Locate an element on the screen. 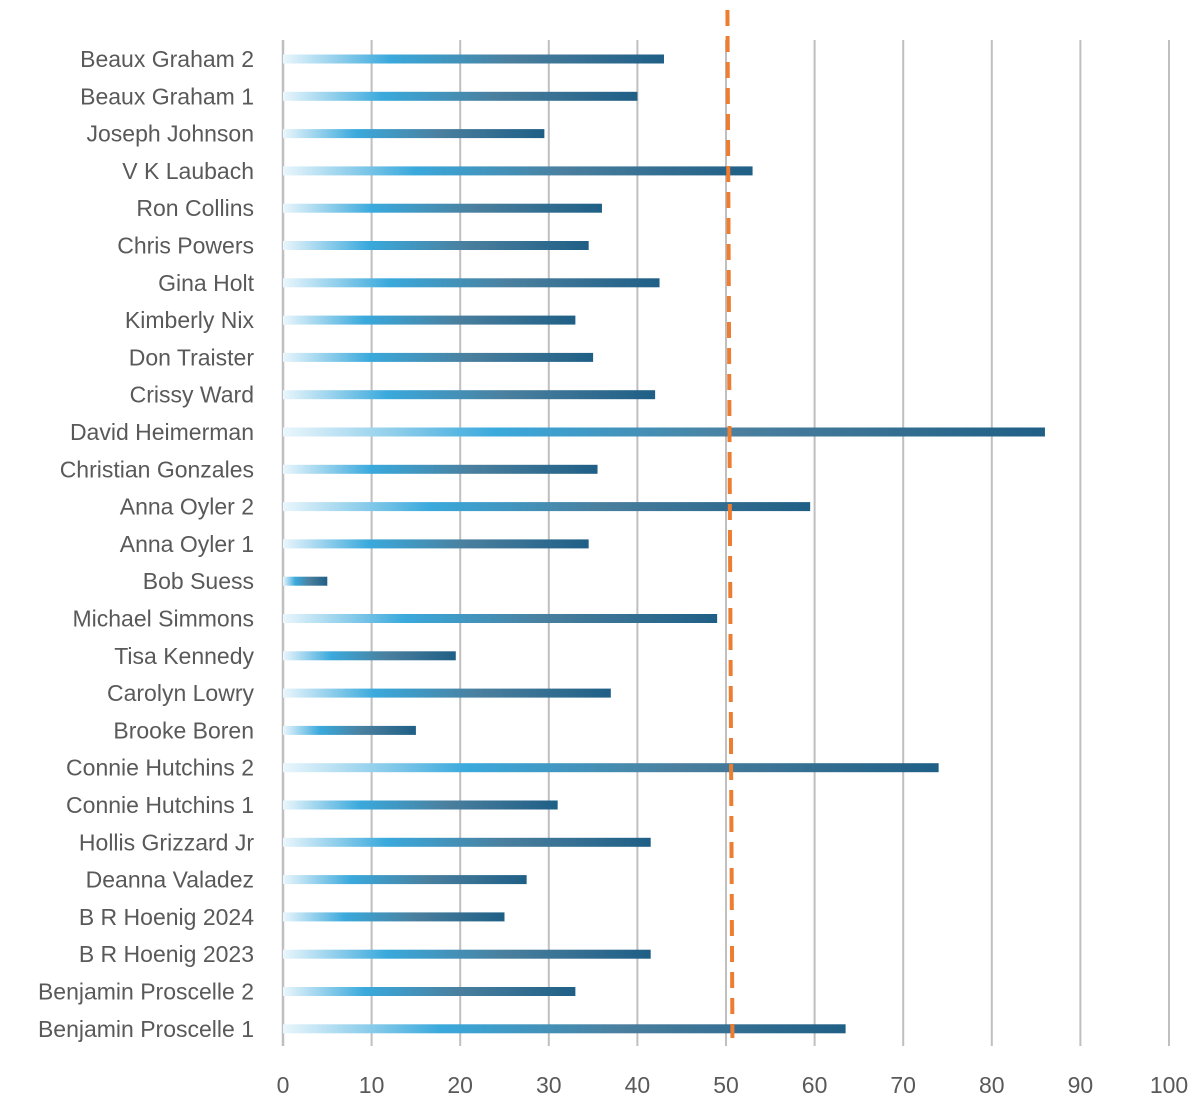 Image resolution: width=1199 pixels, height=1101 pixels. x-tick-label: 20 is located at coordinates (460, 1085).